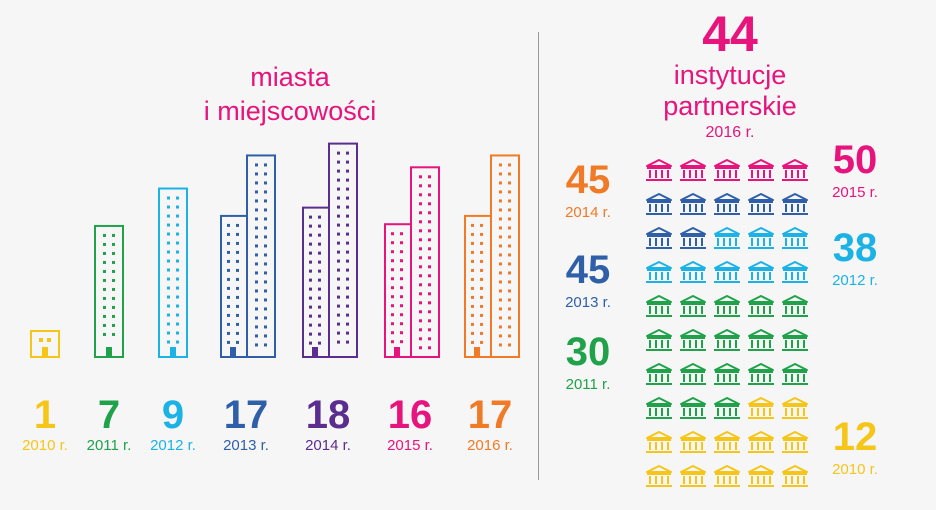  What do you see at coordinates (109, 415) in the screenshot?
I see `bar-value-label: 7` at bounding box center [109, 415].